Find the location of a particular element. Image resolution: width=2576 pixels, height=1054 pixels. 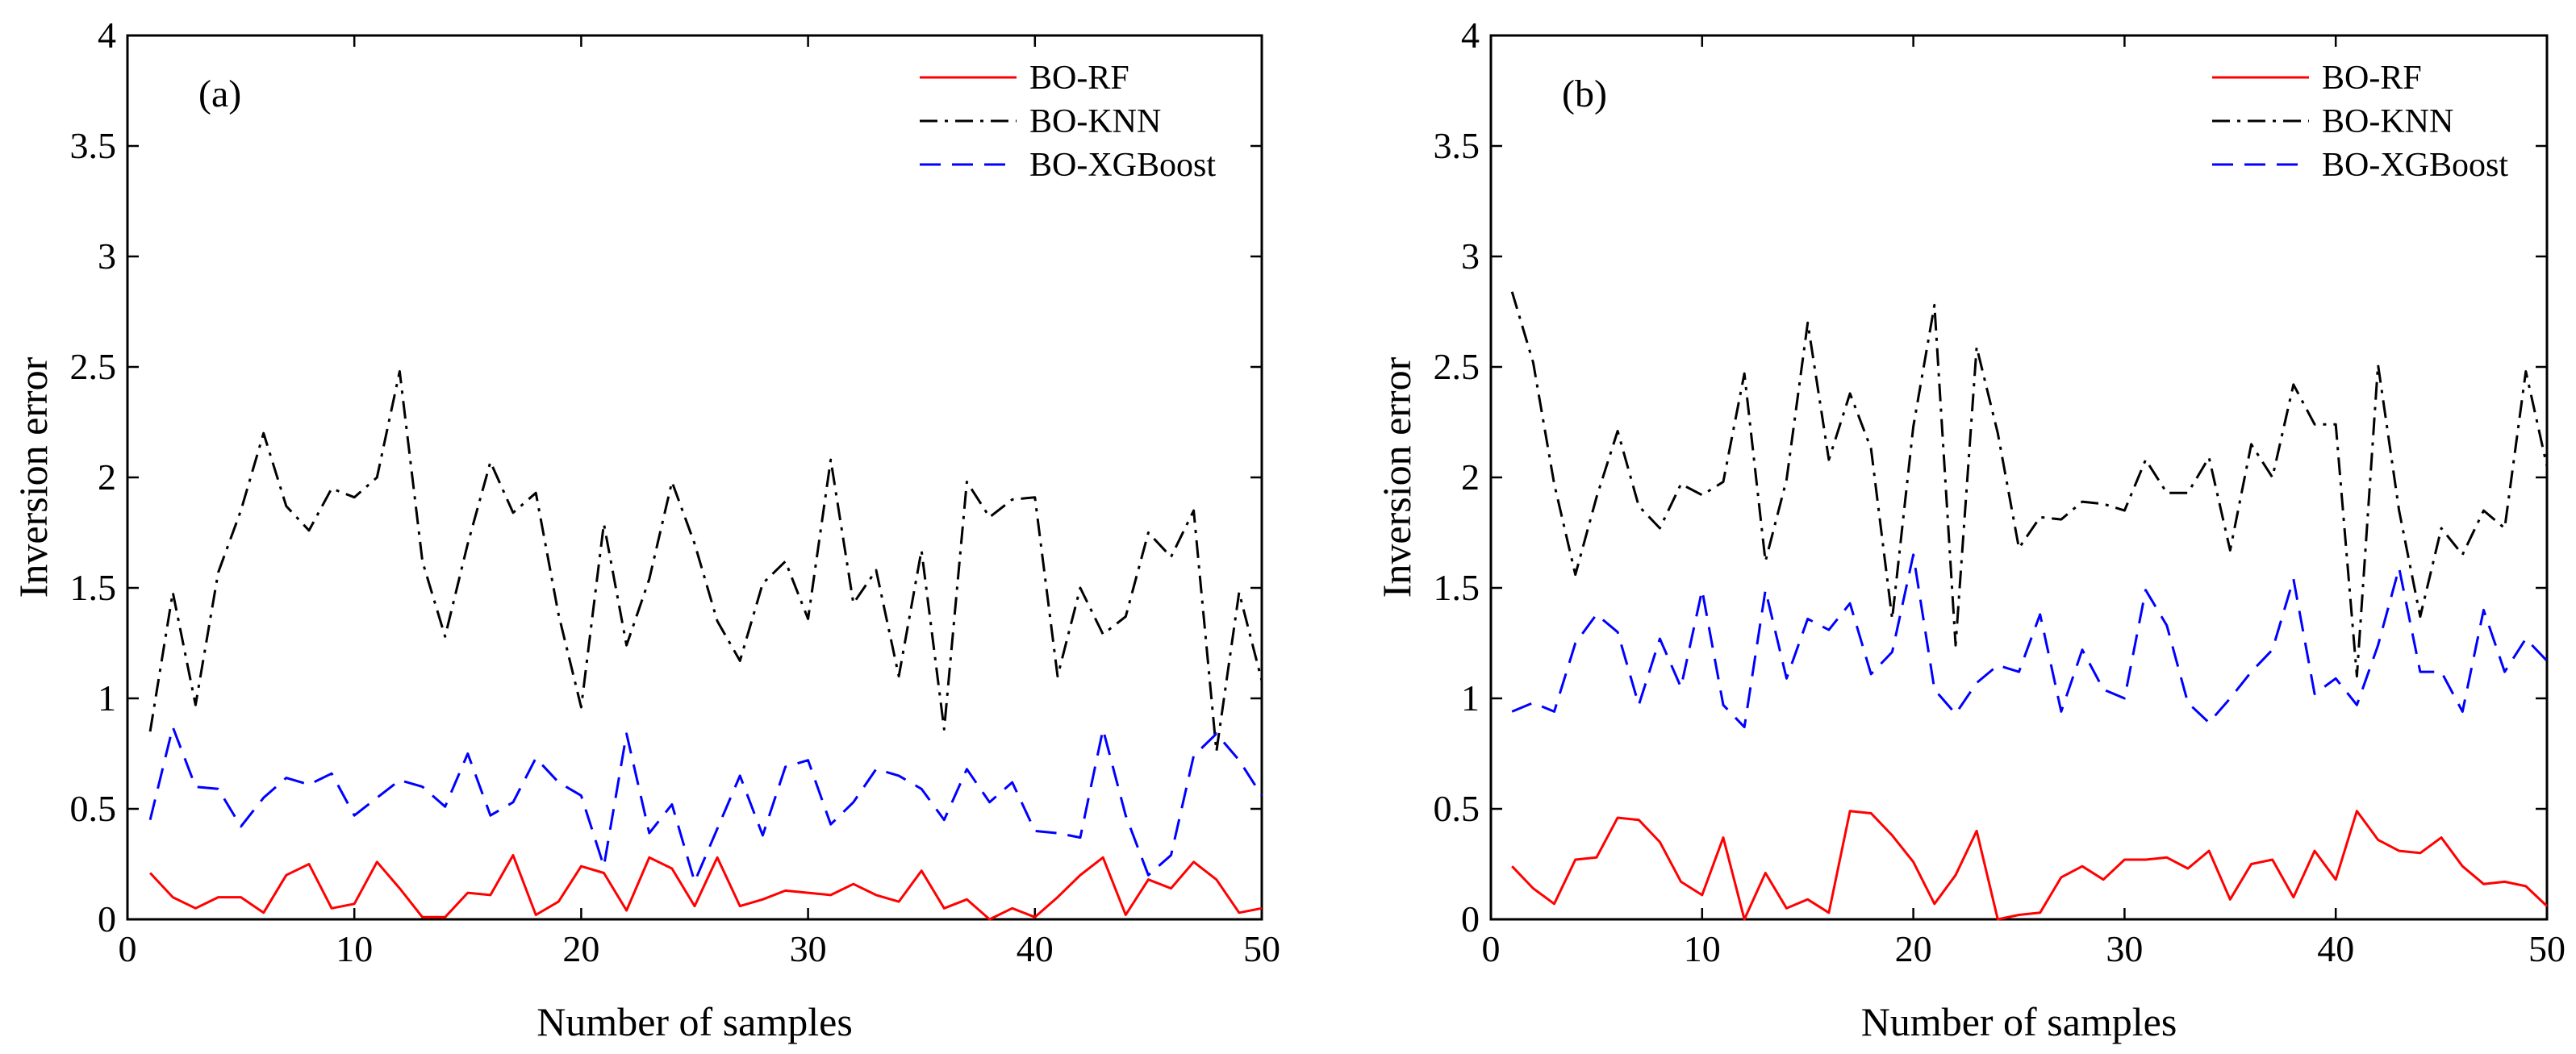

panel-label: (a) is located at coordinates (219, 94).